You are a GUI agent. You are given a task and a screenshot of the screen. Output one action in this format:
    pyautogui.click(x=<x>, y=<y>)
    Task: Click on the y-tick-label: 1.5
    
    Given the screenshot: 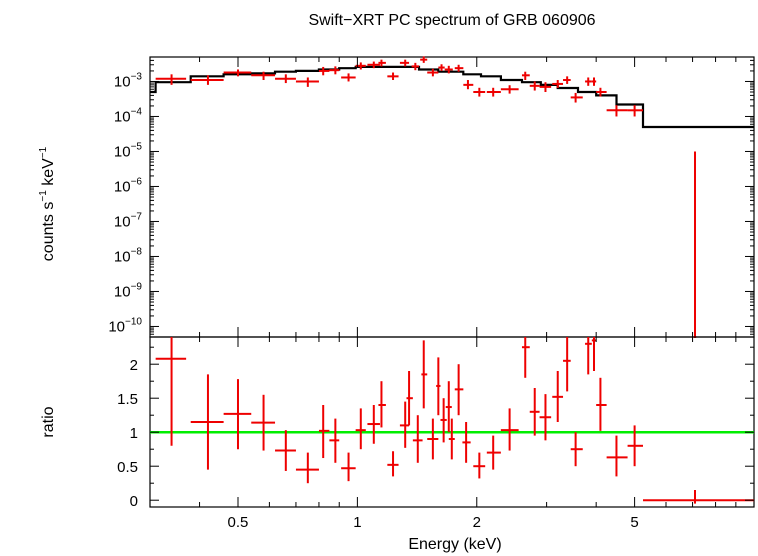 What is the action you would take?
    pyautogui.click(x=127, y=399)
    